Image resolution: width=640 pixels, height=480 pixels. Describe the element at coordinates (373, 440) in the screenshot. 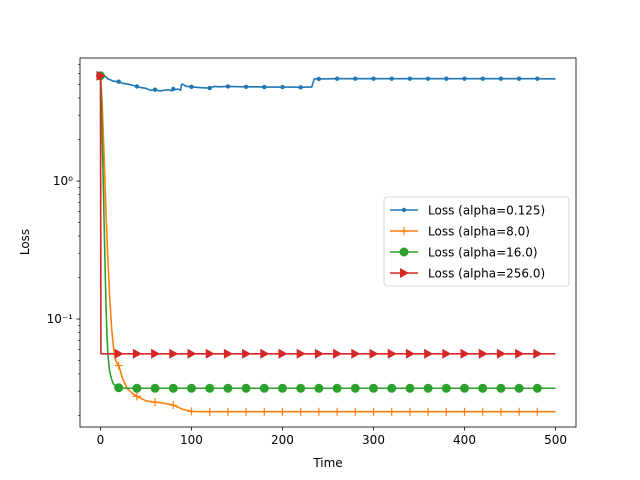

I see `x-tick-label: 300` at that location.